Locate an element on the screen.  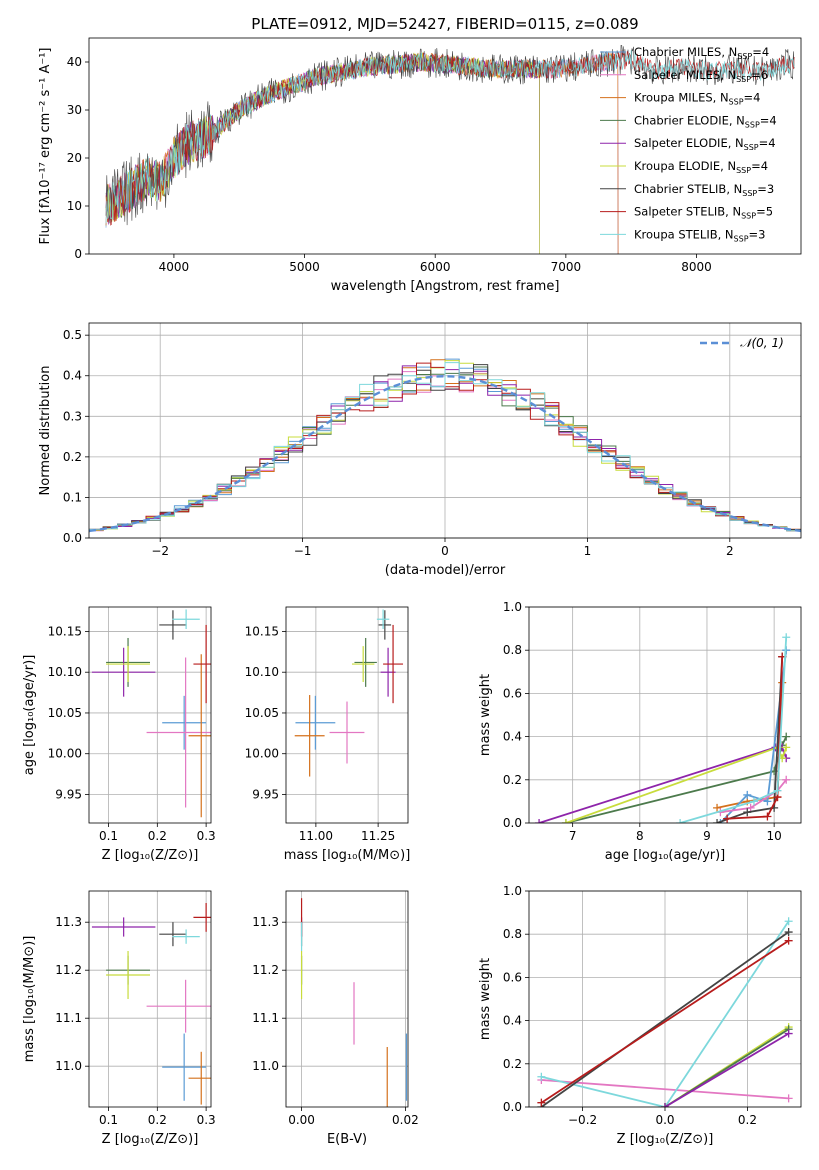
weight_vs_Z-ytick-label: 0.2 is located at coordinates (512, 1064).